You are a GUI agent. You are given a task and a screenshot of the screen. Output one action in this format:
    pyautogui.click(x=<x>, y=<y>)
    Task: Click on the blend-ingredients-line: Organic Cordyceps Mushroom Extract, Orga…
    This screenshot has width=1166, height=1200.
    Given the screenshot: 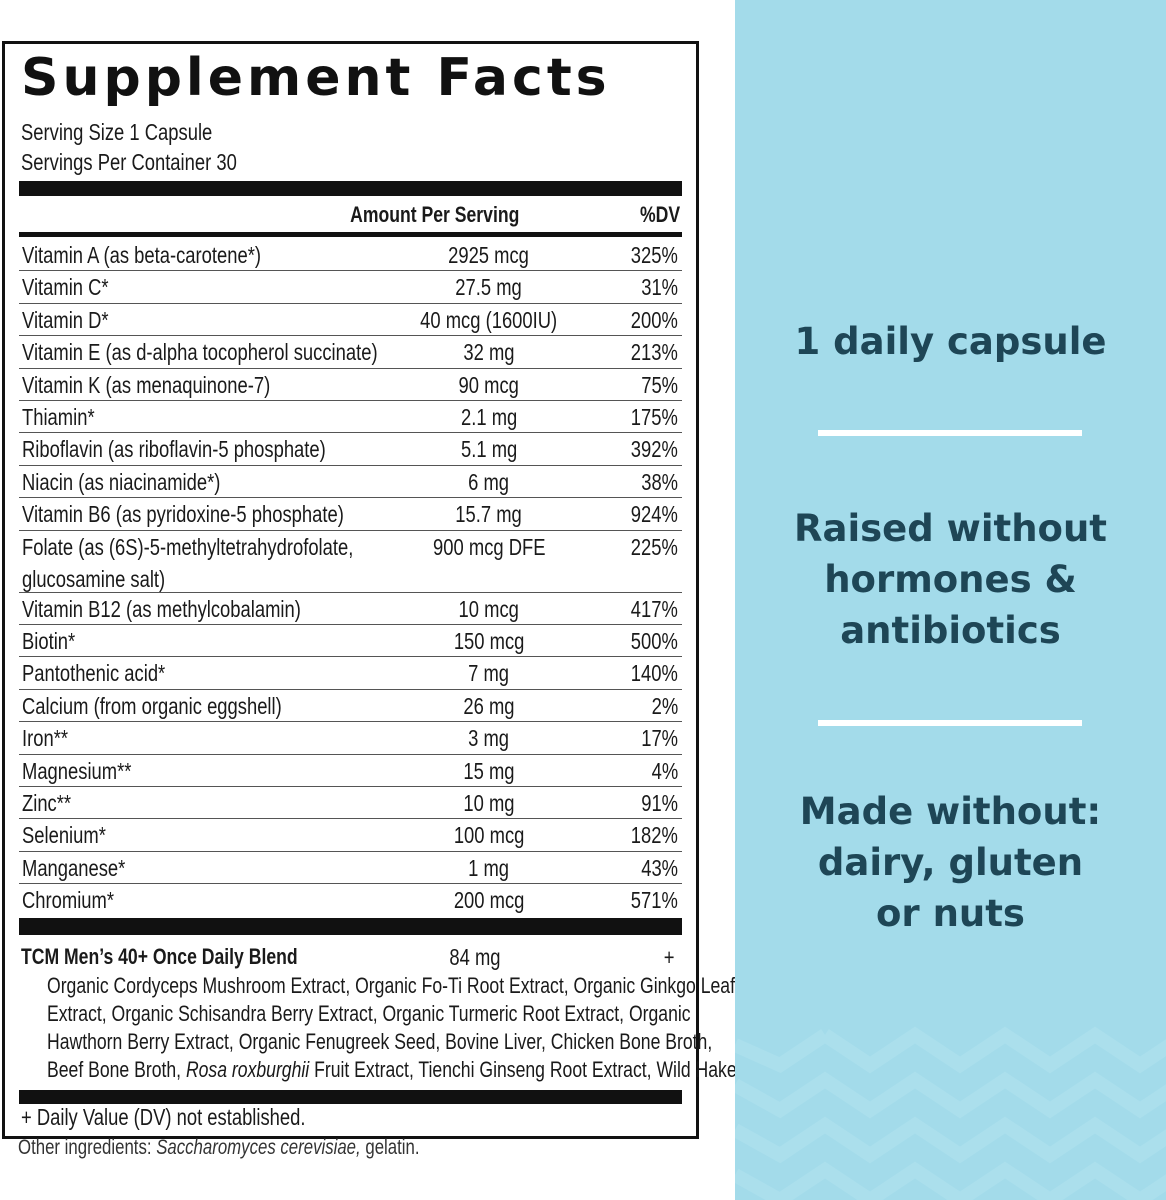 What is the action you would take?
    pyautogui.click(x=391, y=985)
    